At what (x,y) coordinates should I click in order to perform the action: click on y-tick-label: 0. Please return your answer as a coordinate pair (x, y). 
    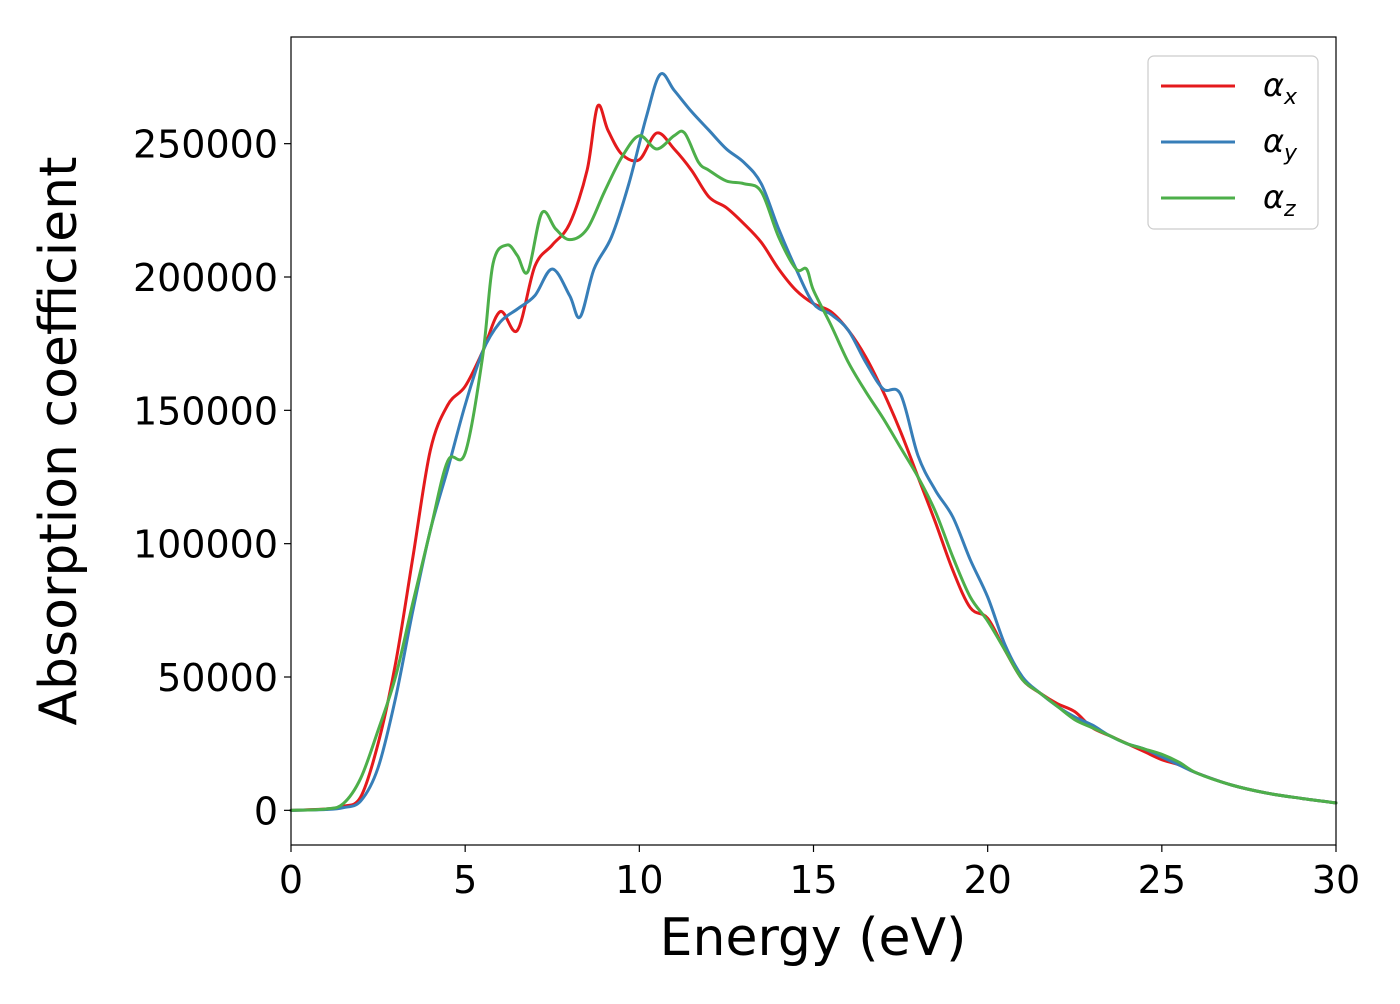
    Looking at the image, I should click on (266, 811).